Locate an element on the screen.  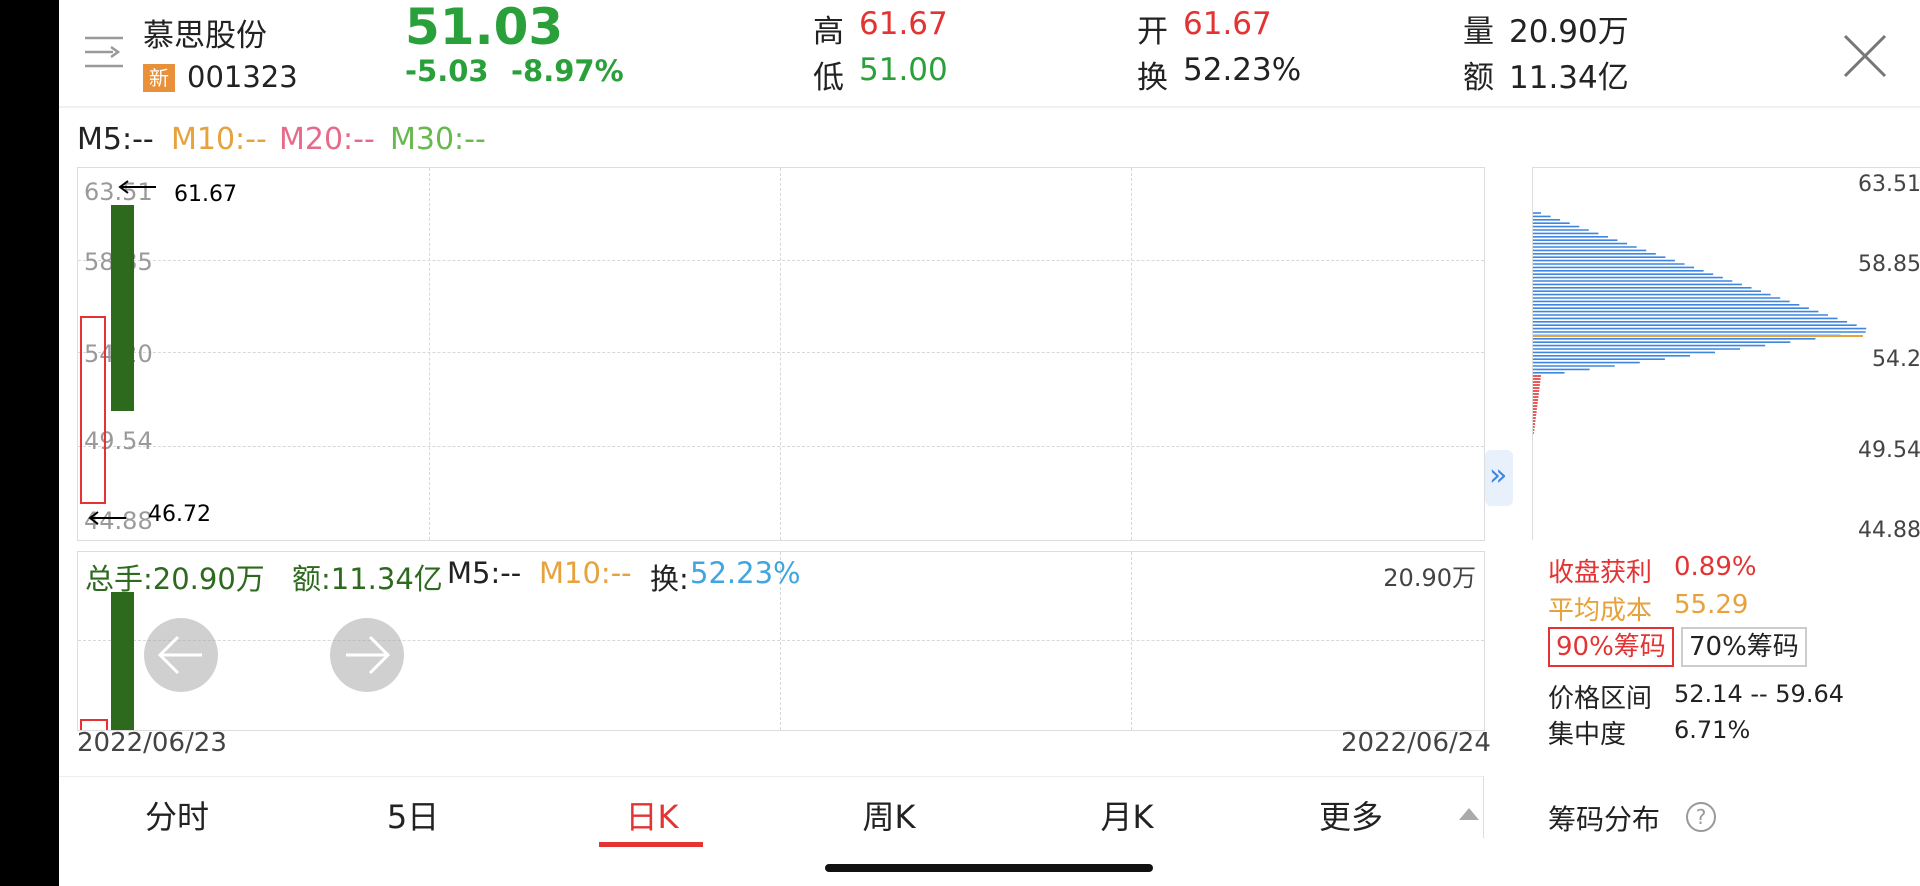
amount-label: 额 is located at coordinates (1478, 78).